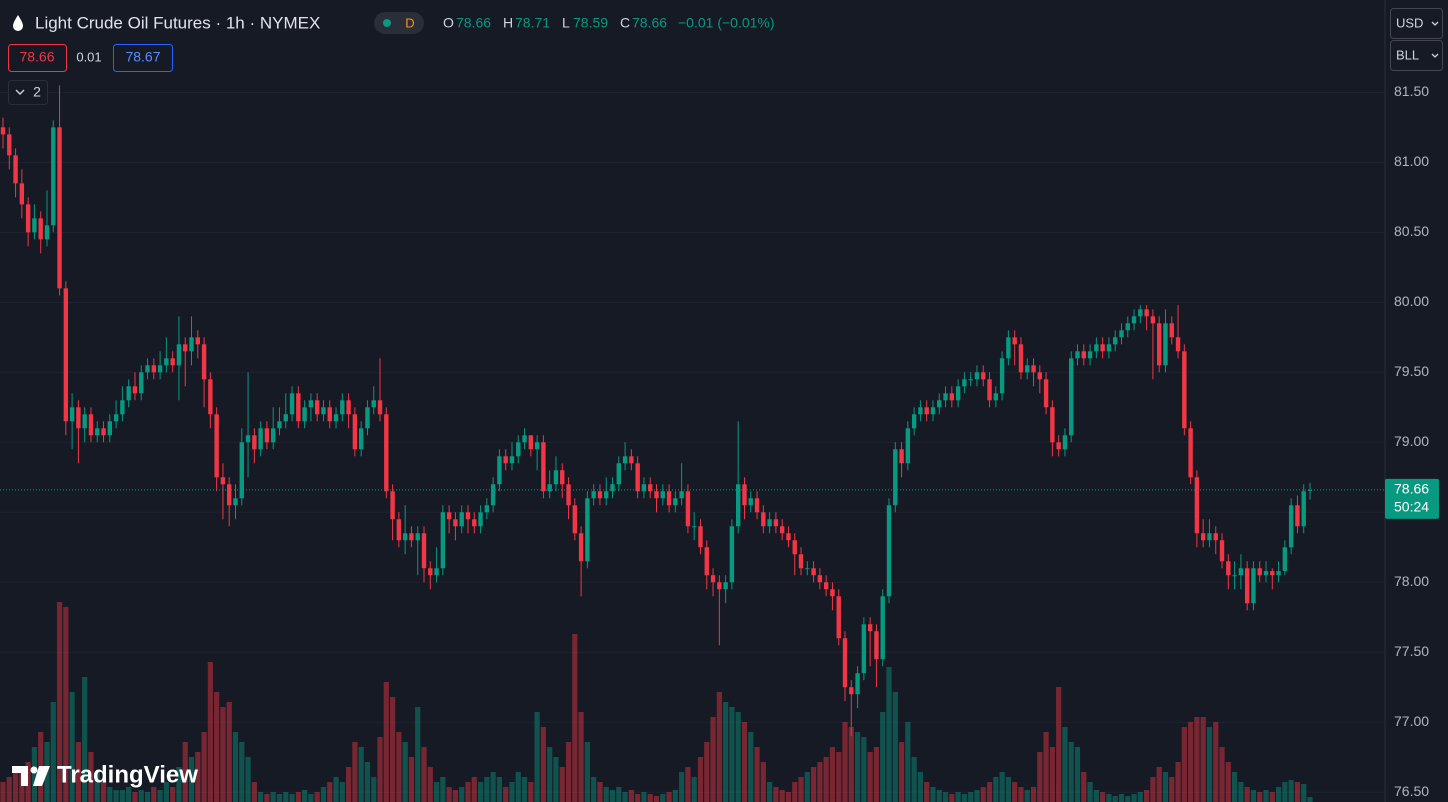 Image resolution: width=1448 pixels, height=802 pixels. What do you see at coordinates (1412, 498) in the screenshot?
I see `last-price-box` at bounding box center [1412, 498].